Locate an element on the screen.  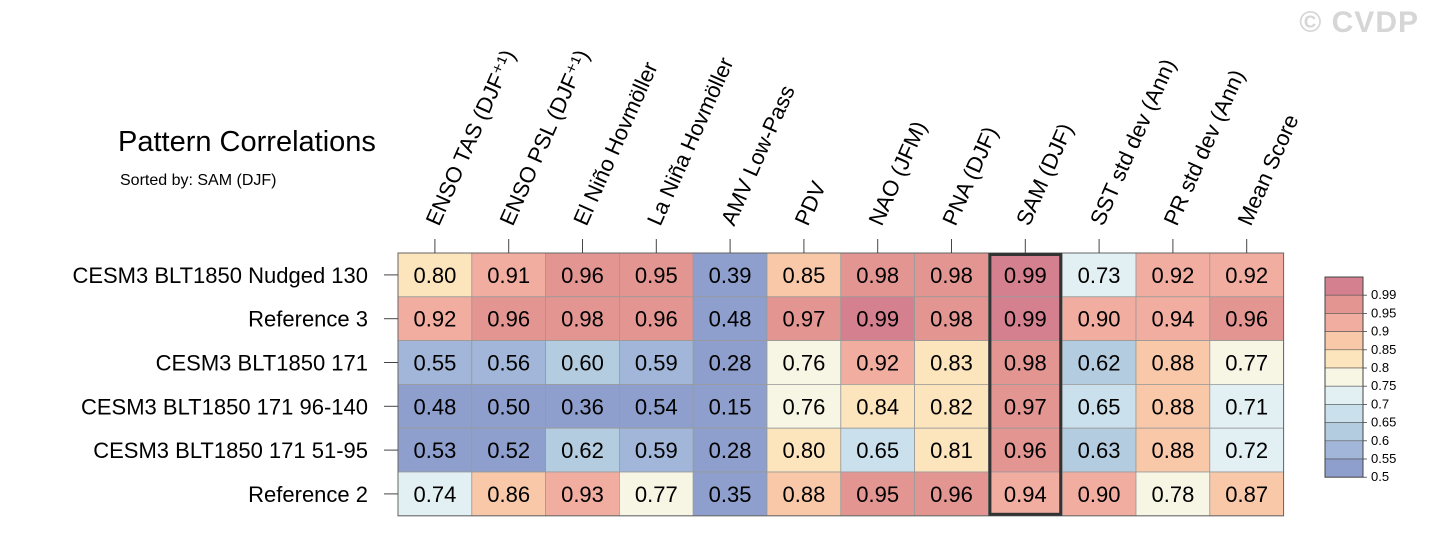
cell-value-label: 0.86 is located at coordinates (508, 494).